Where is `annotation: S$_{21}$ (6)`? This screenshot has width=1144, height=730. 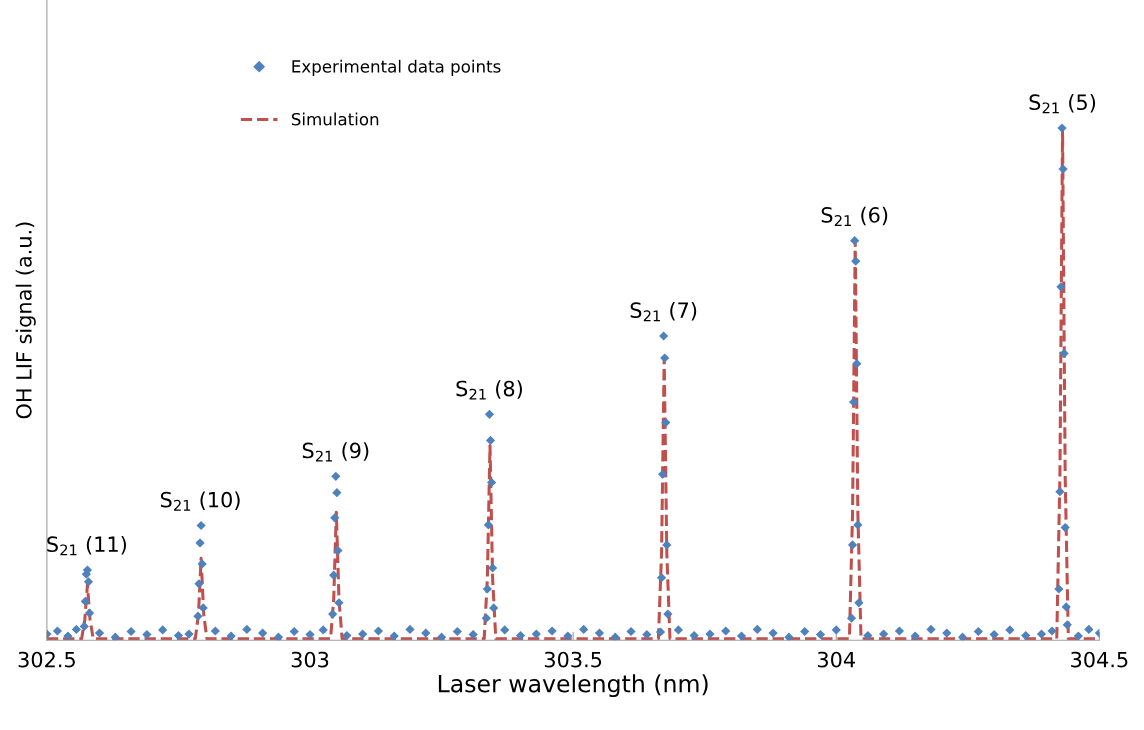
annotation: S$_{21}$ (6) is located at coordinates (854, 216).